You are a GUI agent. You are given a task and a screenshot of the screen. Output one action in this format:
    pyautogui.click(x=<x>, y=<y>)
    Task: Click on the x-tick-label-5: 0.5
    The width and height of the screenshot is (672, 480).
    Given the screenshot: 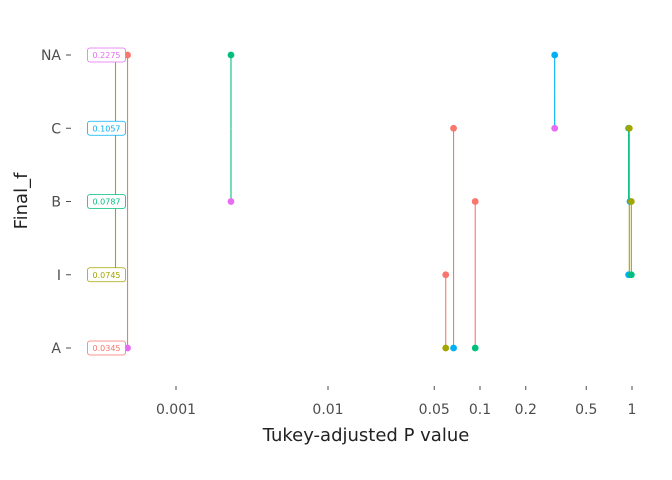 What is the action you would take?
    pyautogui.click(x=586, y=410)
    